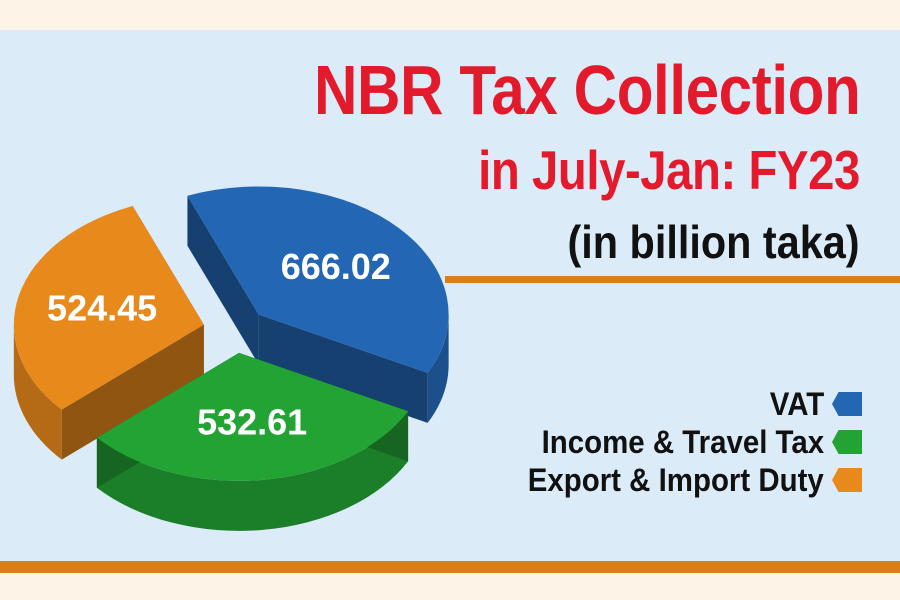 This screenshot has width=900, height=600. What do you see at coordinates (669, 170) in the screenshot?
I see `chart-subtitle: in July-Jan: FY23` at bounding box center [669, 170].